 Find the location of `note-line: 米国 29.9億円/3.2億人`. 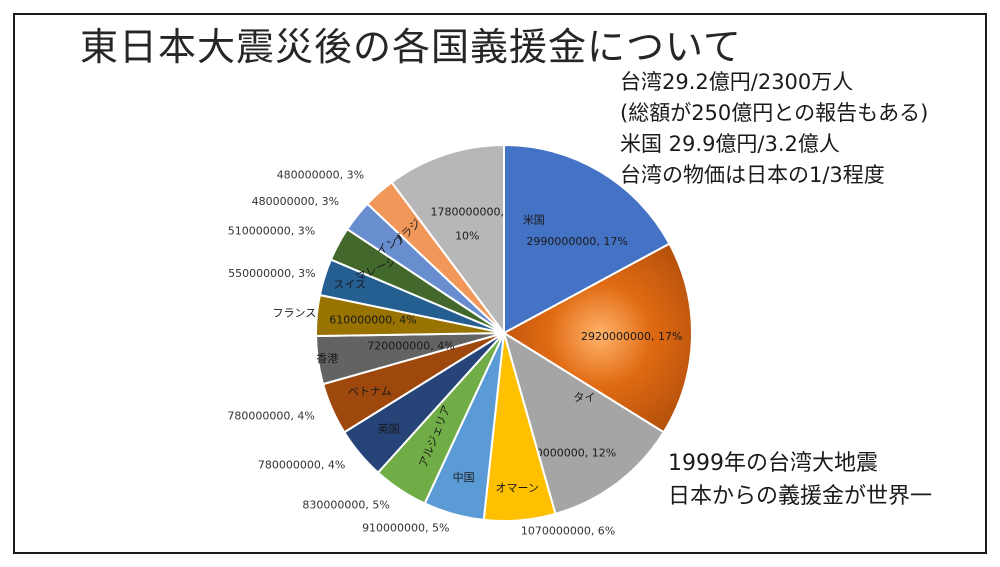

note-line: 米国 29.9億円/3.2億人 is located at coordinates (730, 144).